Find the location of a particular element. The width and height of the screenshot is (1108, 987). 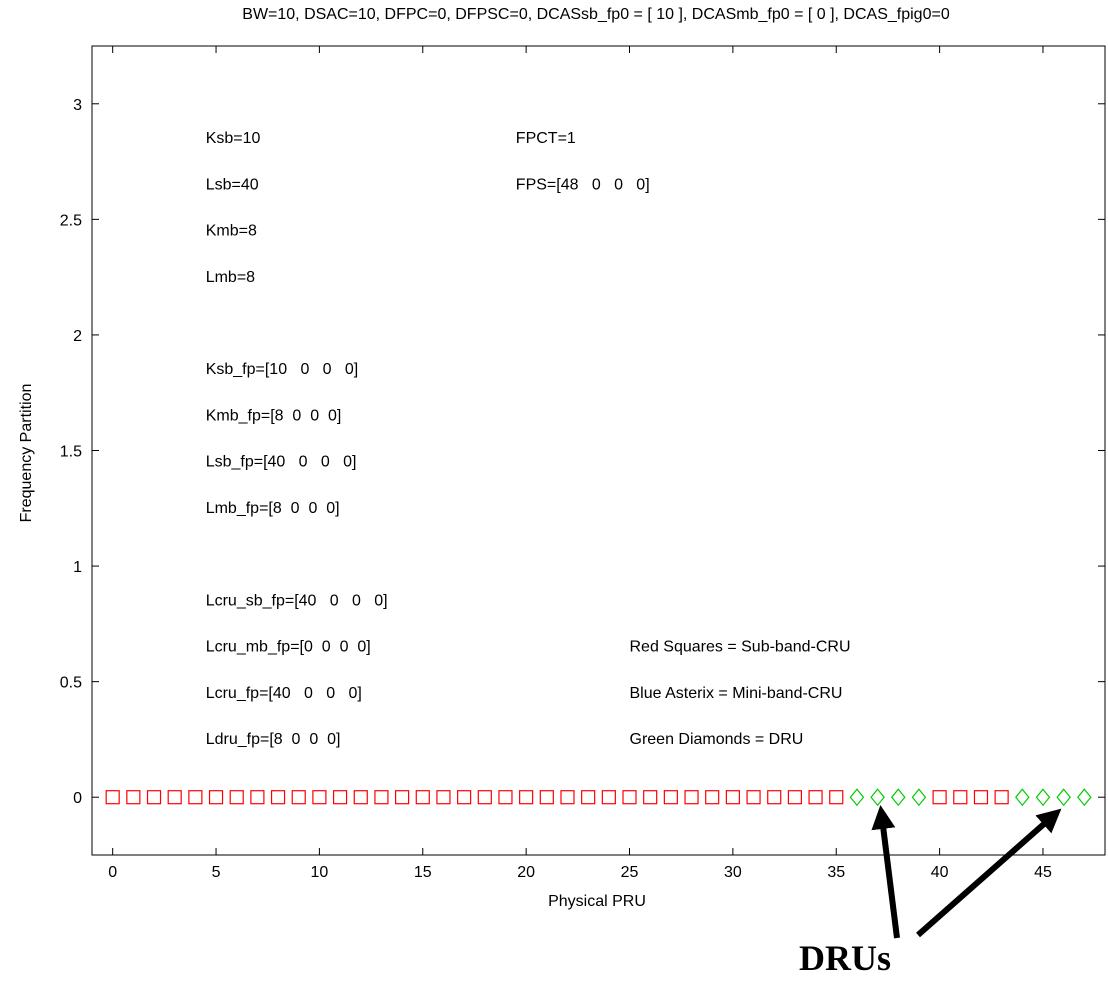

x-tick-label: 15 is located at coordinates (423, 872).